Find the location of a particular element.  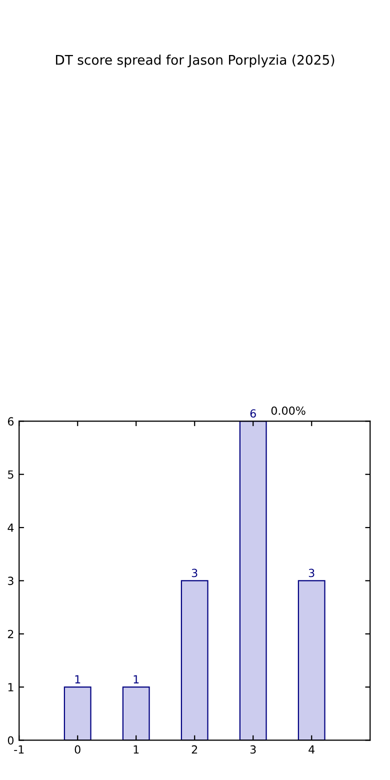

chart-title: DT score spread for Jason Porplyzia (2025) is located at coordinates (195, 61).